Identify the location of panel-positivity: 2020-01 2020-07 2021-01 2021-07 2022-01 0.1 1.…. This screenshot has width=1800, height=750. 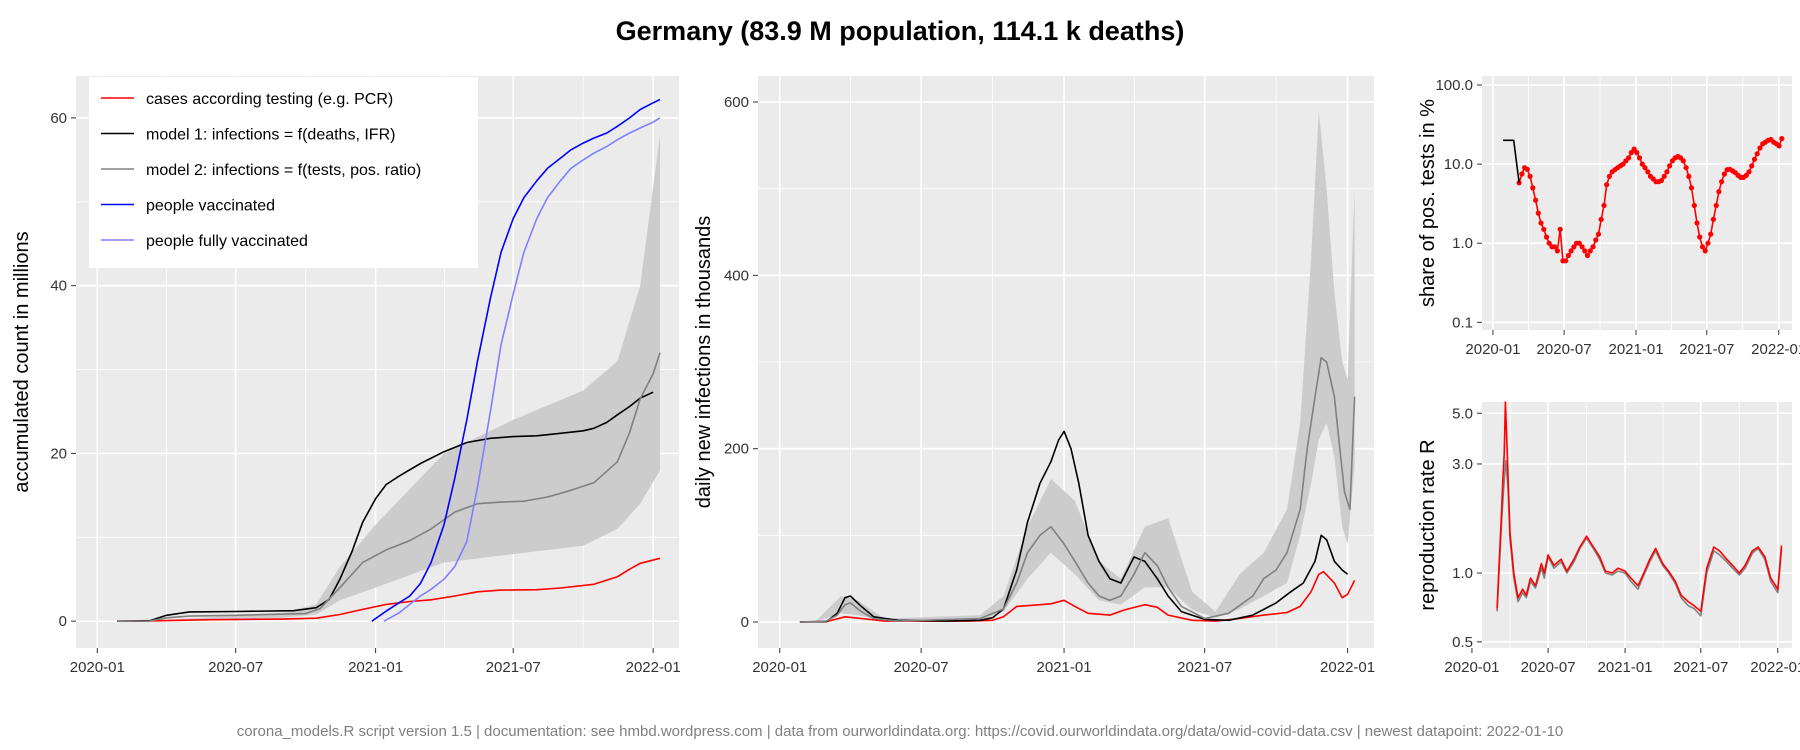
(1608, 217).